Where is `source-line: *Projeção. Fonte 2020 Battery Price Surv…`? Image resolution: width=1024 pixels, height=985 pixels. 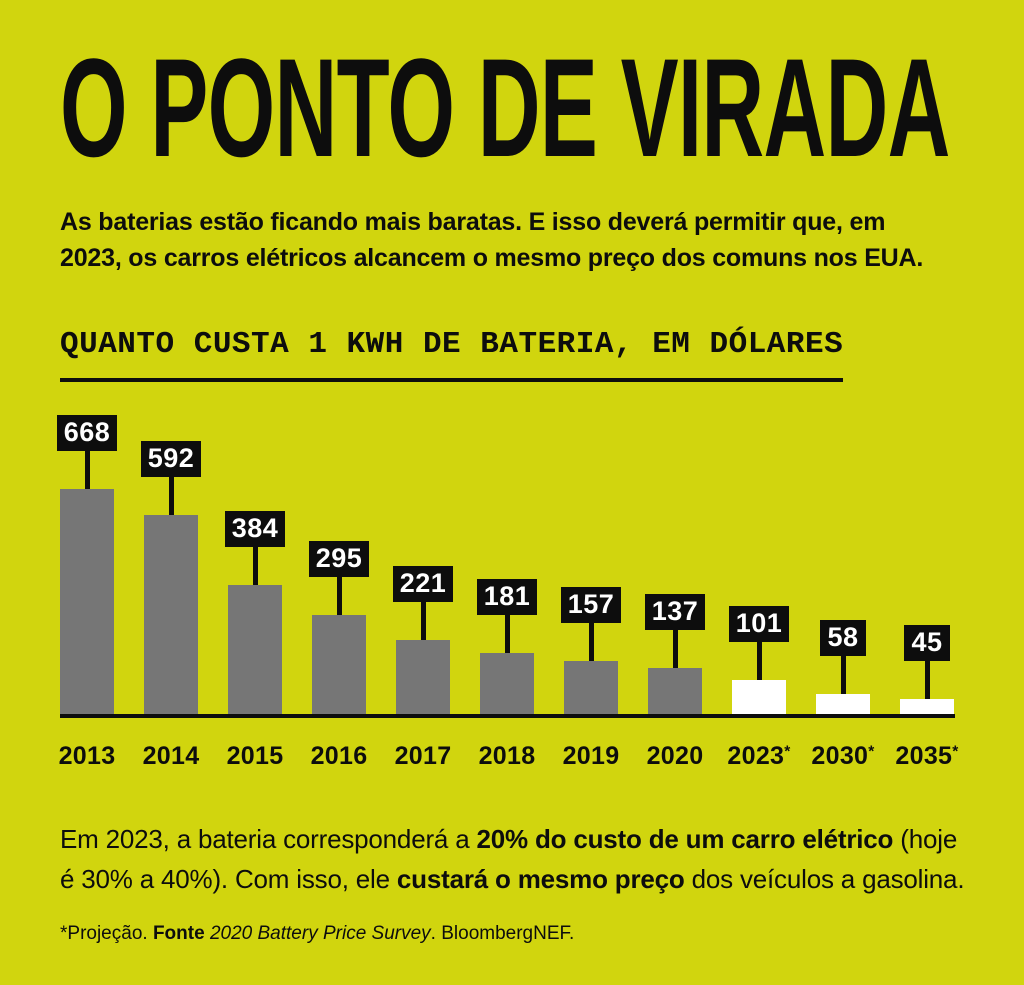 source-line: *Projeção. Fonte 2020 Battery Price Surv… is located at coordinates (542, 934).